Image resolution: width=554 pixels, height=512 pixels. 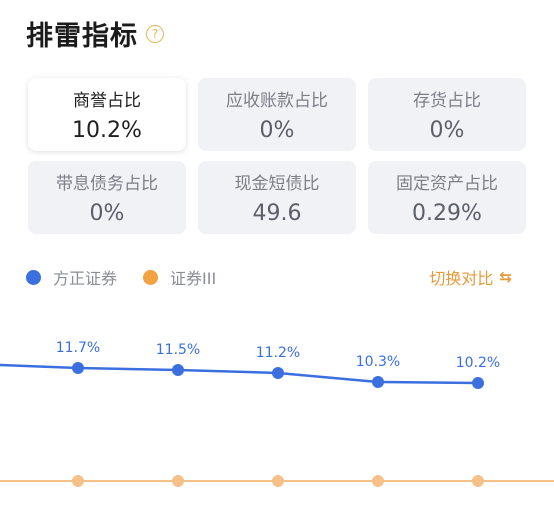 I want to click on metric-label: 商誉占比, so click(x=107, y=101).